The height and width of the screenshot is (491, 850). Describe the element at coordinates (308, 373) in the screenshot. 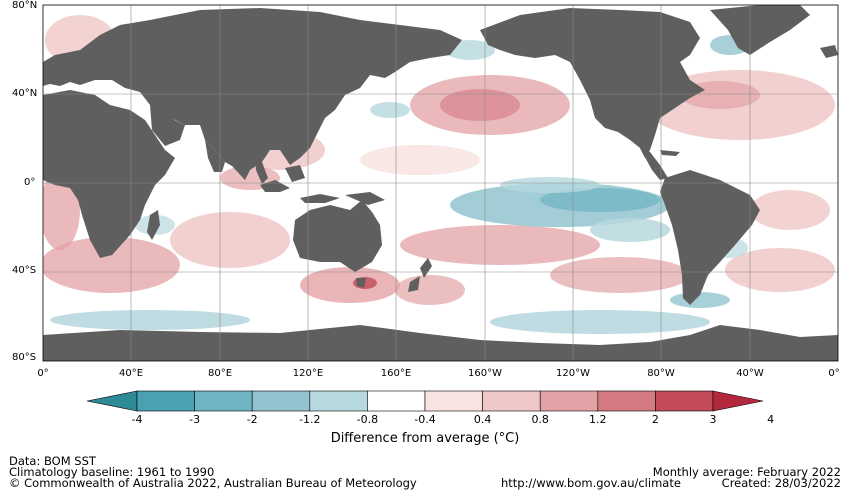

I see `lon-label-120e: 120°E` at that location.